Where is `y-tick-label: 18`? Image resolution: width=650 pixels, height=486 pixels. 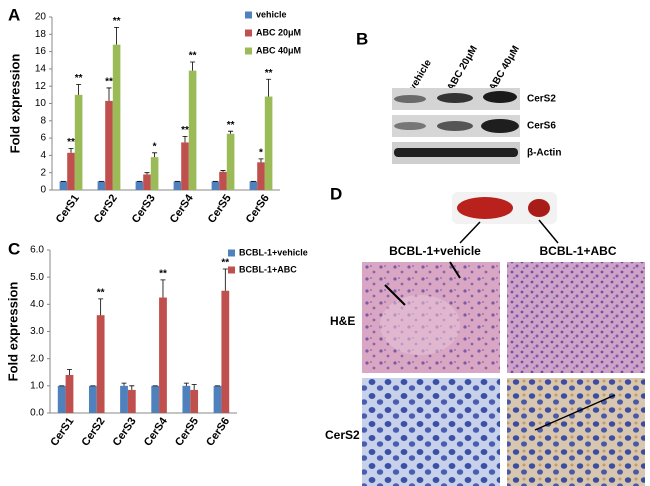
y-tick-label: 18 is located at coordinates (41, 34).